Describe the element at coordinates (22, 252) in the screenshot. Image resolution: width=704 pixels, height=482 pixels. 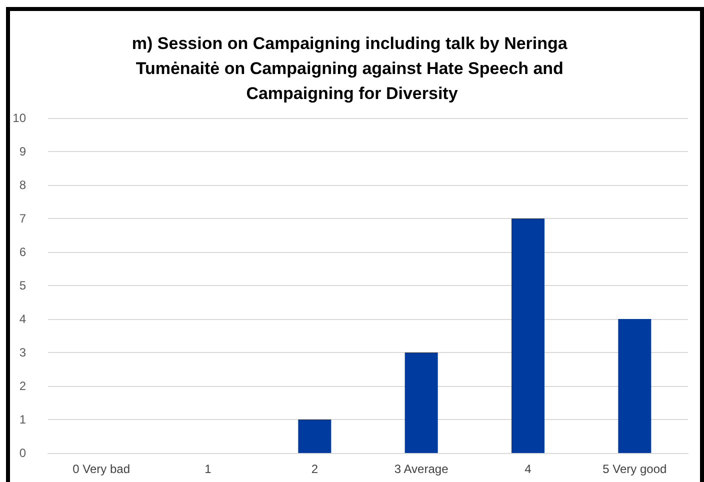
I see `y-tick-label: 6` at that location.